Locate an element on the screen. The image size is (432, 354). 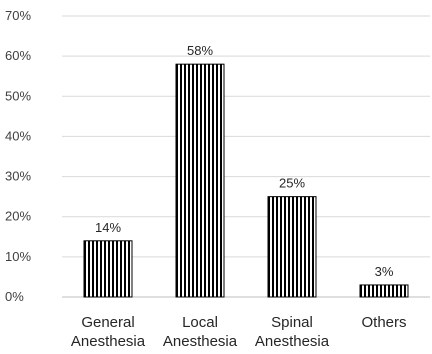
y-tick-label: 30% is located at coordinates (18, 176).